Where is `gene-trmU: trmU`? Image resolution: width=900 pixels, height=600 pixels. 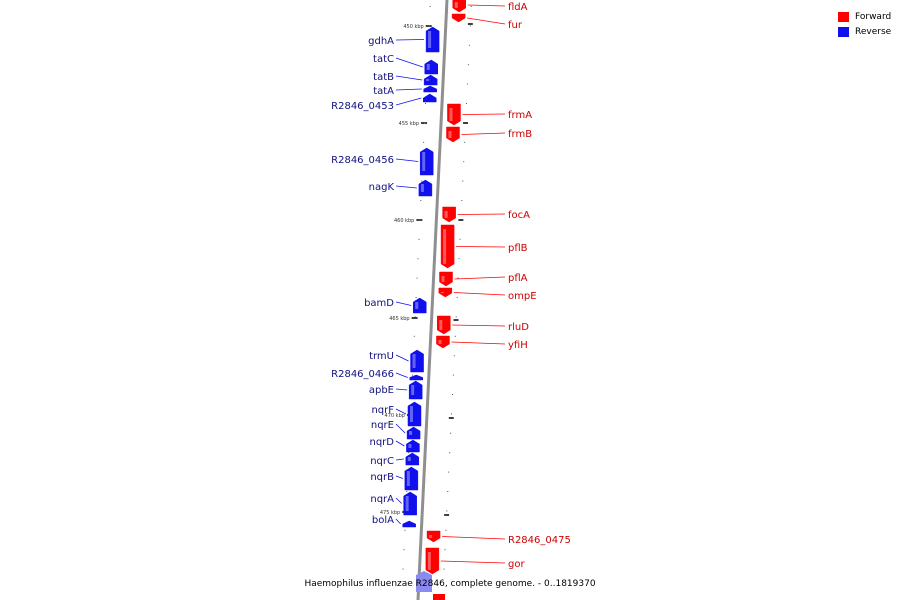 gene-trmU: trmU is located at coordinates (396, 361).